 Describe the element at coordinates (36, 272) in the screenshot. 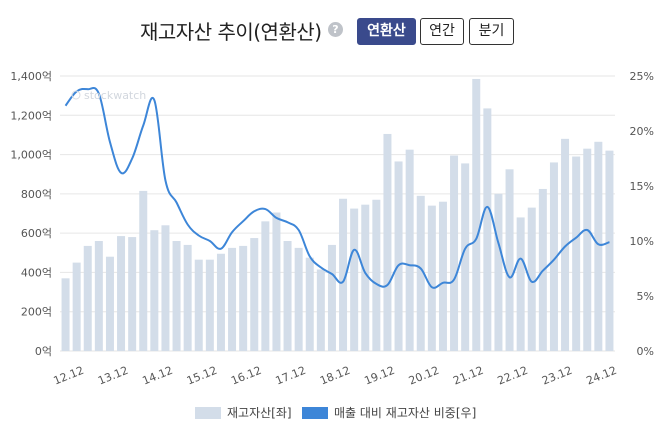

I see `y-left-tick-label: 400억` at that location.